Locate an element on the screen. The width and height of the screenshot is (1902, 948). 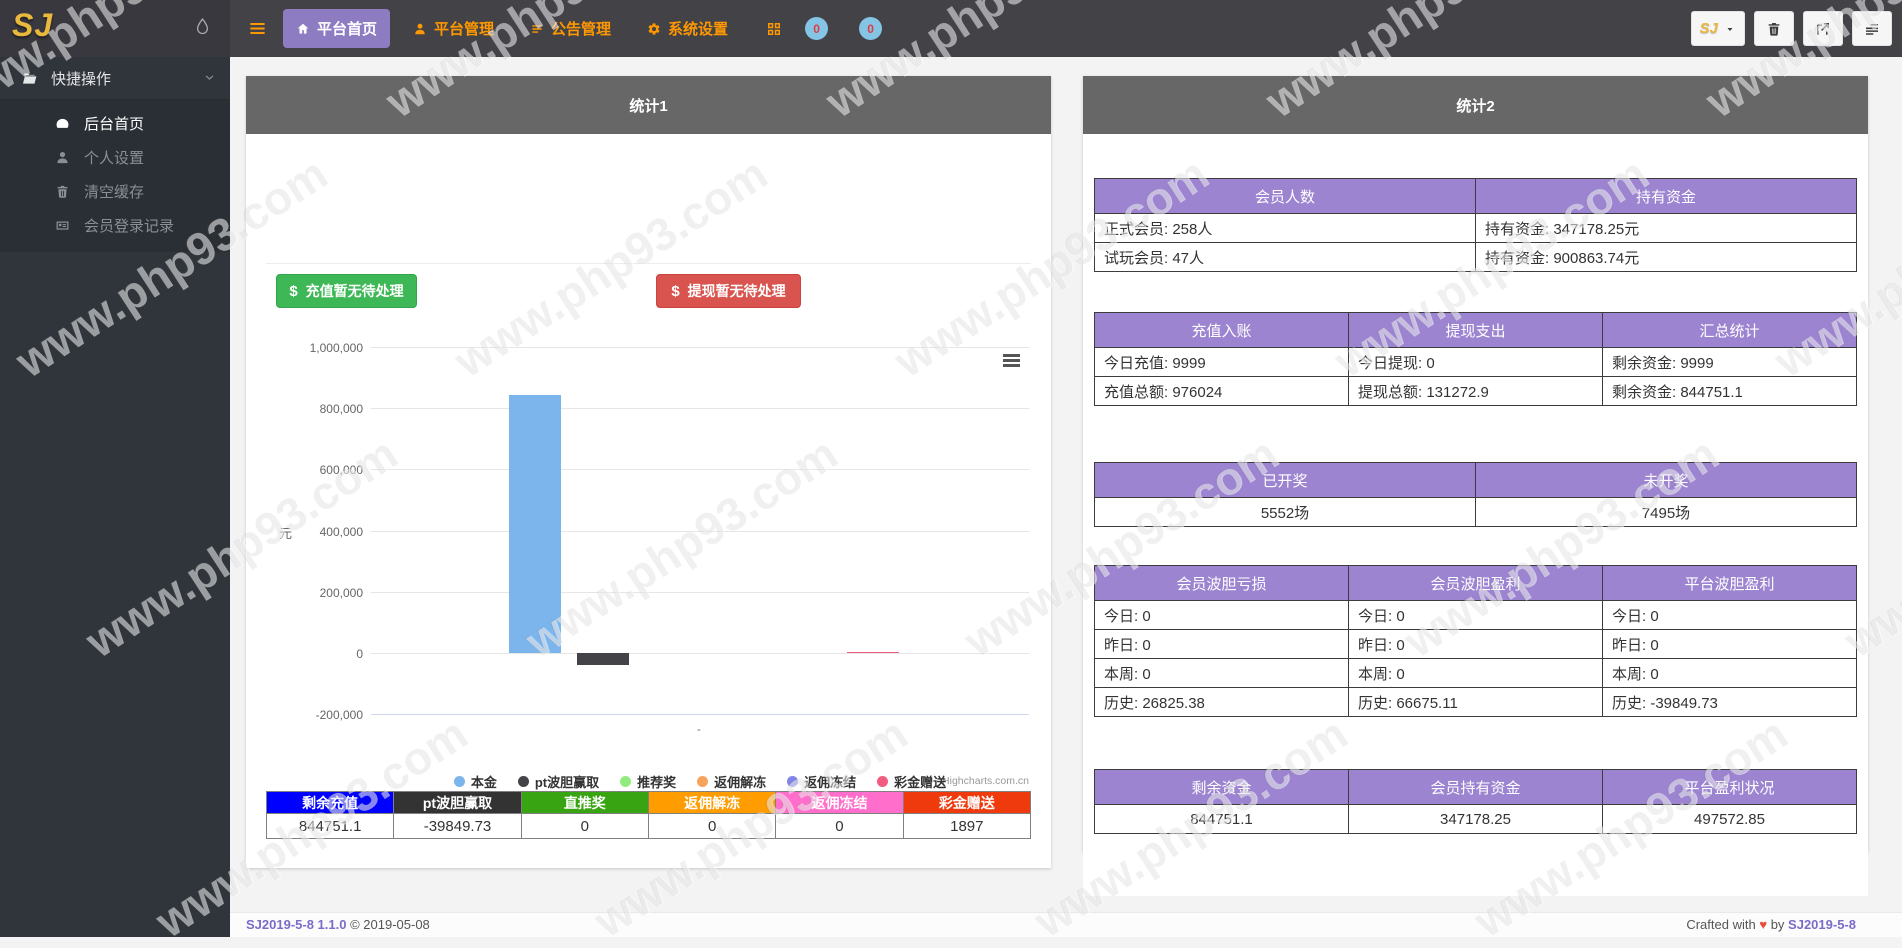
app-logo: SJ is located at coordinates (33, 25).